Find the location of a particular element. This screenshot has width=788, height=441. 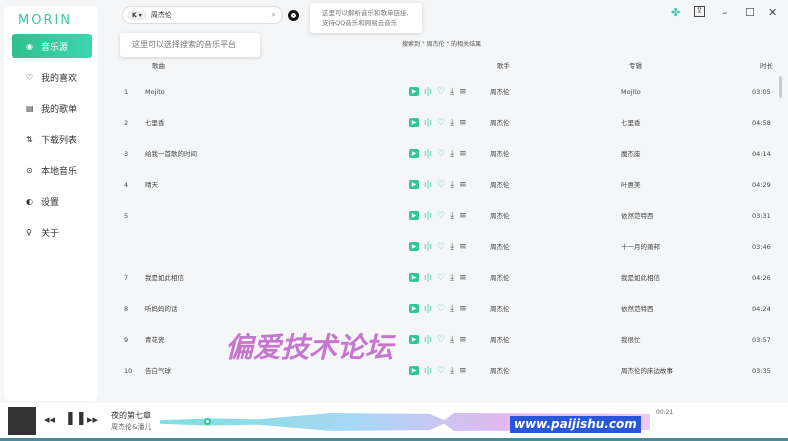

album: Mojito is located at coordinates (631, 92).